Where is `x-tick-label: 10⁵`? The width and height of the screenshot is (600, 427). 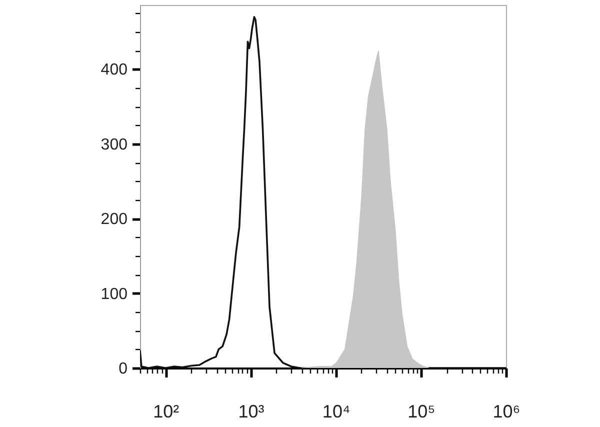 x-tick-label: 10⁵ is located at coordinates (422, 412).